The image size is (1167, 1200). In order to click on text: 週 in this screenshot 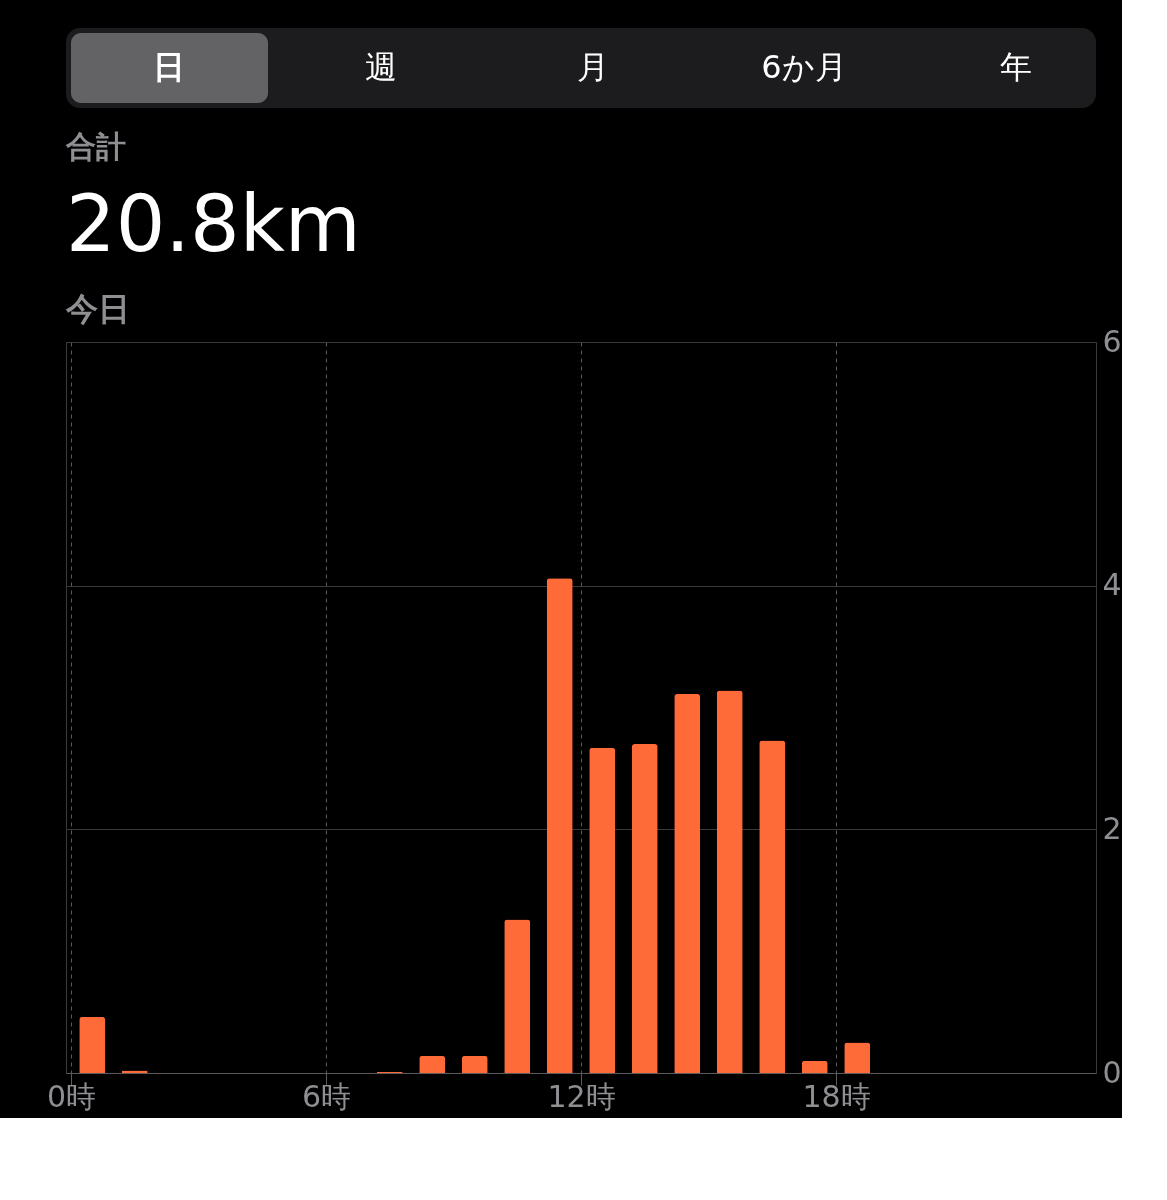, I will do `click(381, 67)`.